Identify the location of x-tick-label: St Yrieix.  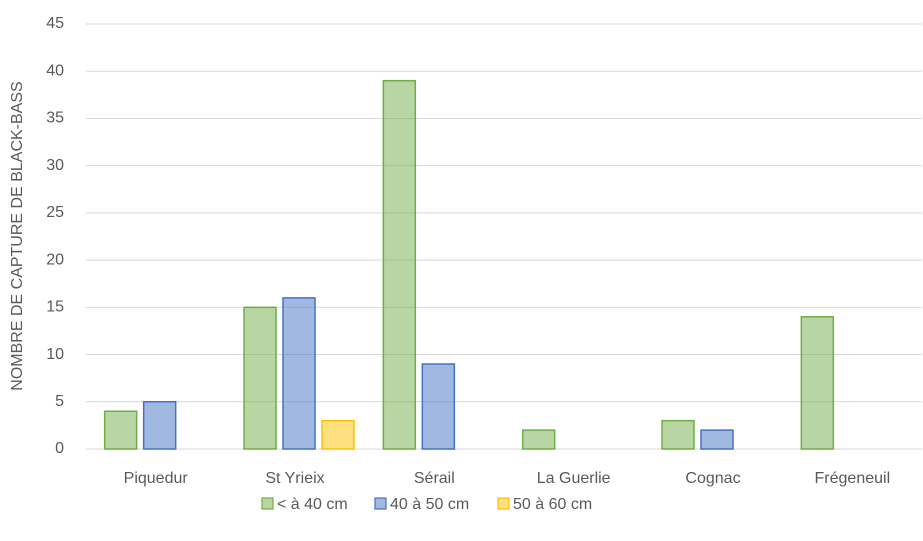
(294, 478).